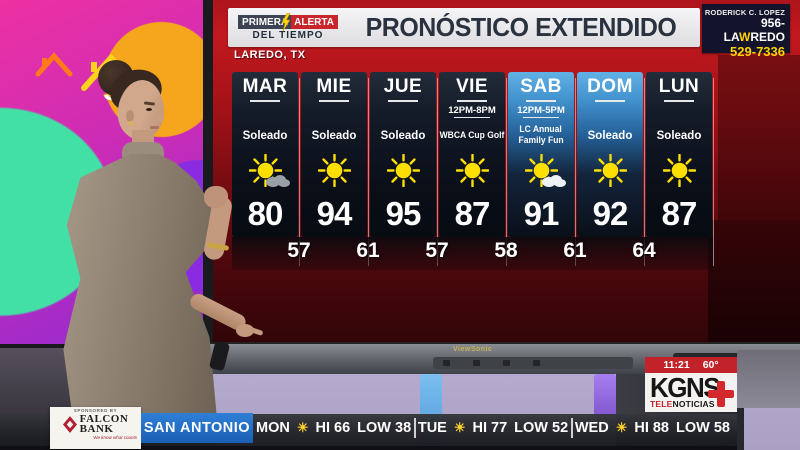  I want to click on event-time-slot: 12PM-8PM, so click(472, 112).